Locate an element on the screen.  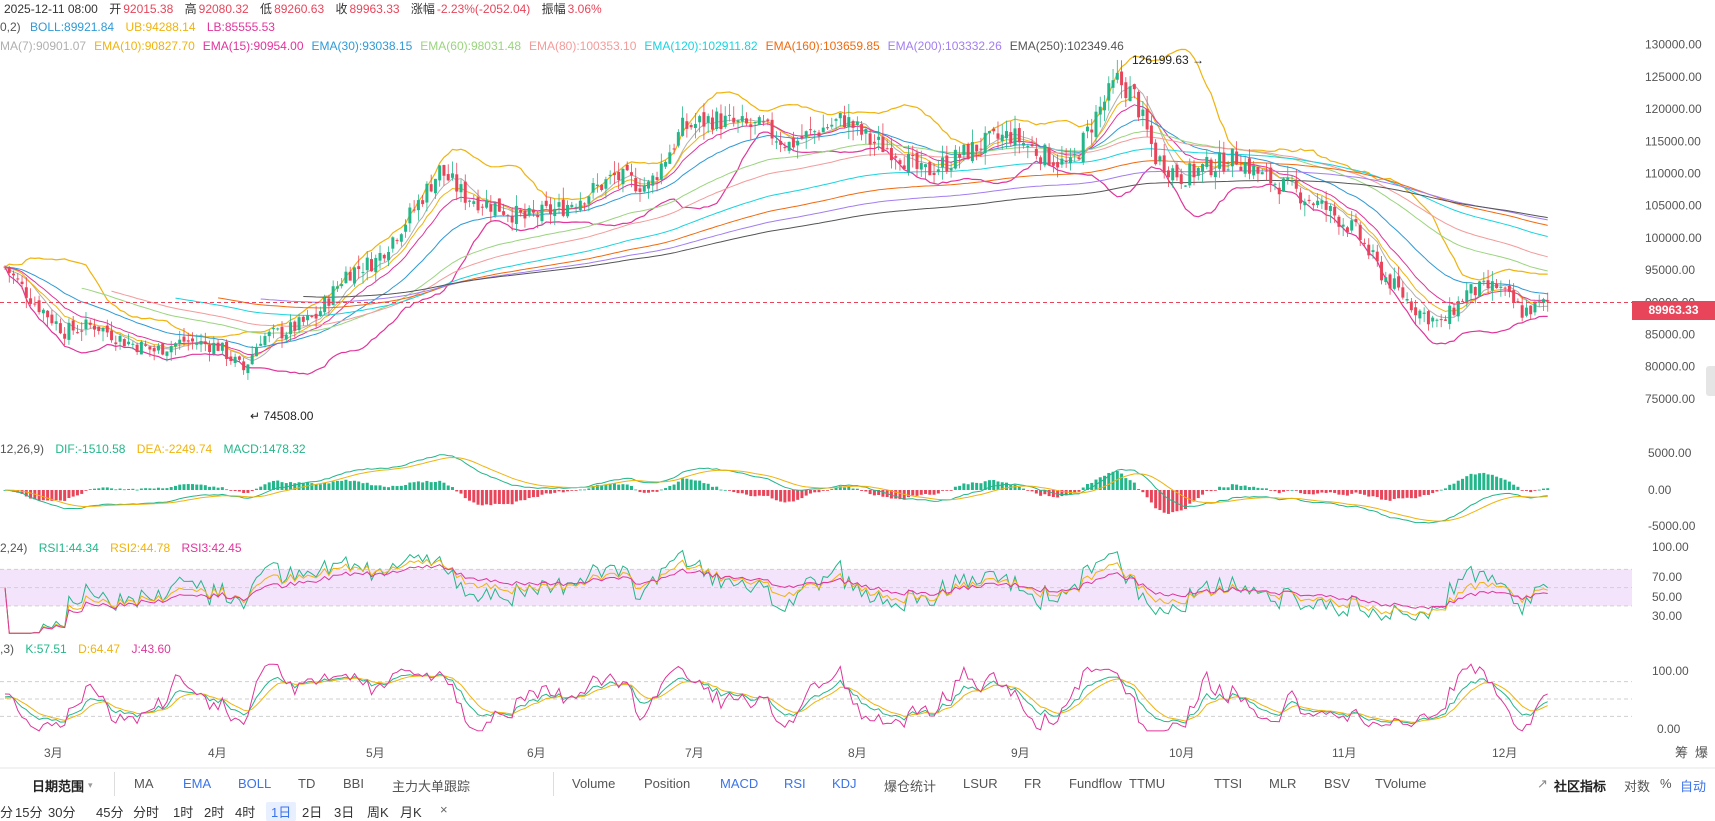
sub-indicator-7: FR is located at coordinates (1033, 783).